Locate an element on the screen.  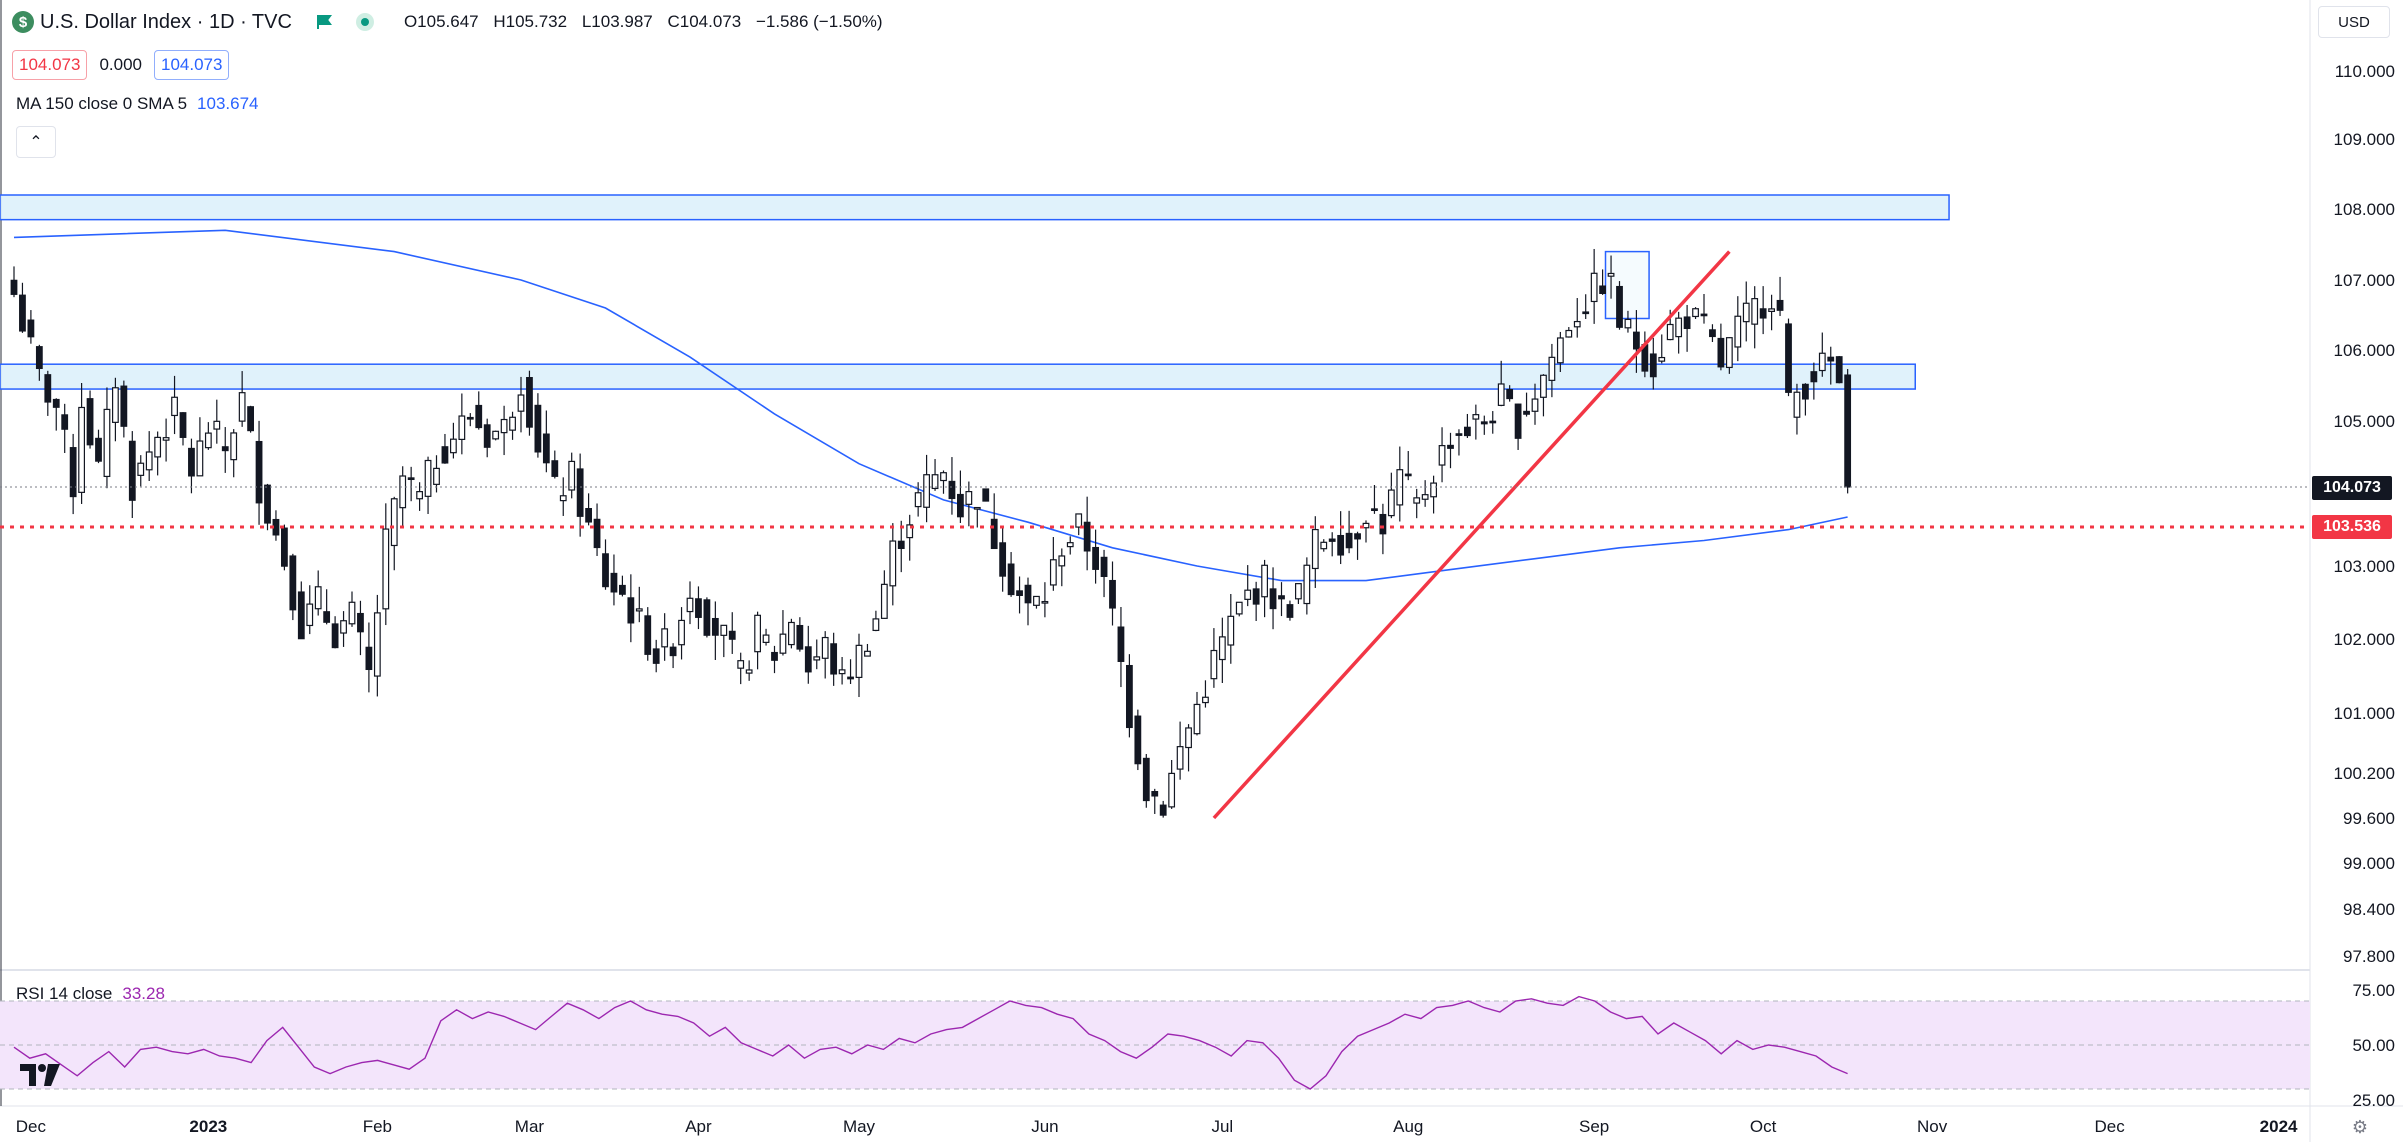
price-axis-label: 105.000 is located at coordinates (2364, 421).